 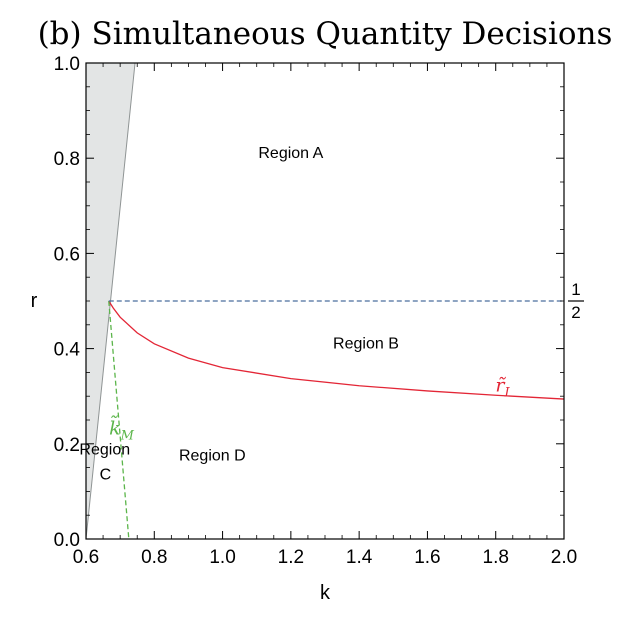 What do you see at coordinates (34, 301) in the screenshot?
I see `y-axis-label: r` at bounding box center [34, 301].